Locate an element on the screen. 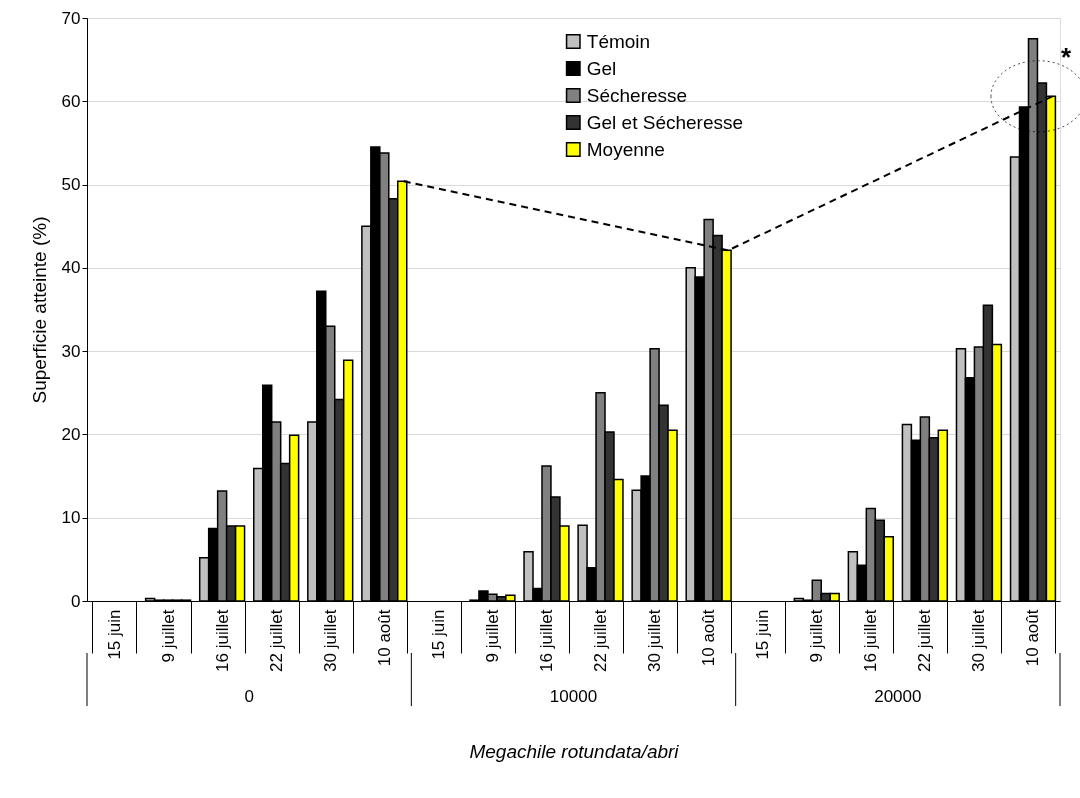 This screenshot has height=798, width=1080. y-tick-label: 70 is located at coordinates (71, 18).